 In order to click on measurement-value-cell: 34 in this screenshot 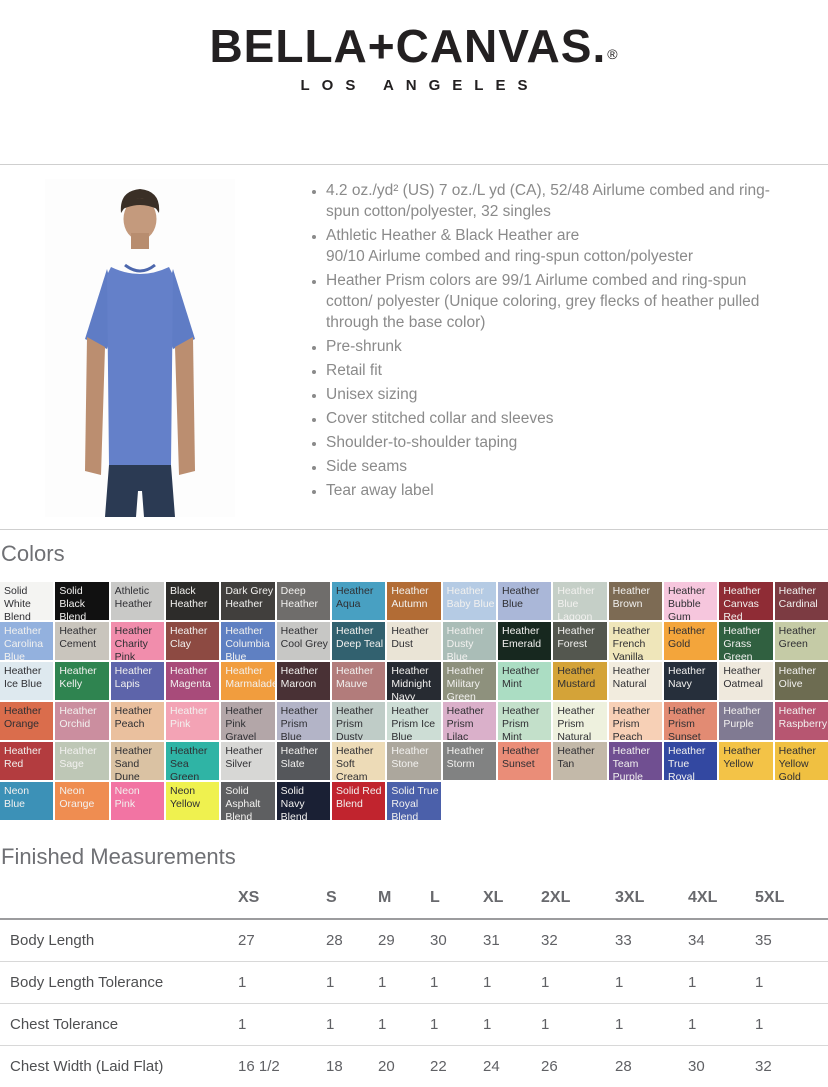, I will do `click(721, 940)`.